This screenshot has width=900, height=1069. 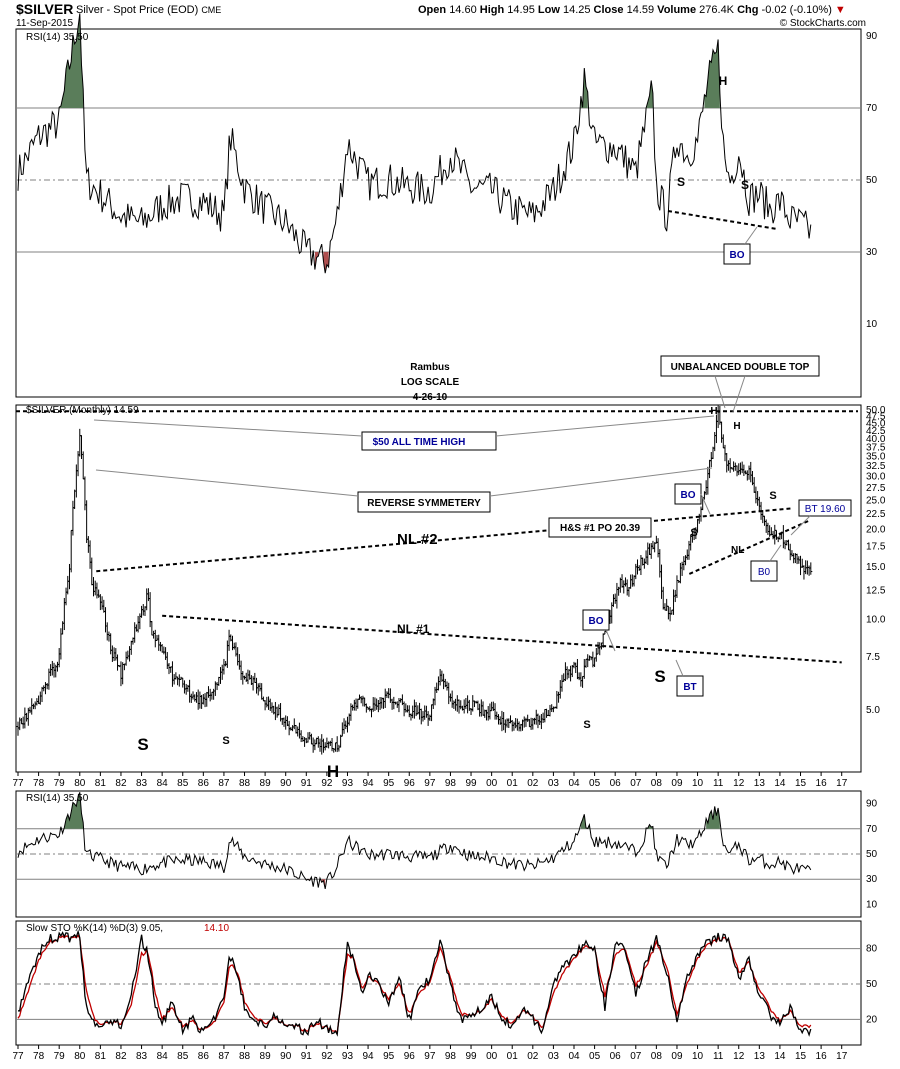 What do you see at coordinates (876, 456) in the screenshot?
I see `y-tick-label: 35.0` at bounding box center [876, 456].